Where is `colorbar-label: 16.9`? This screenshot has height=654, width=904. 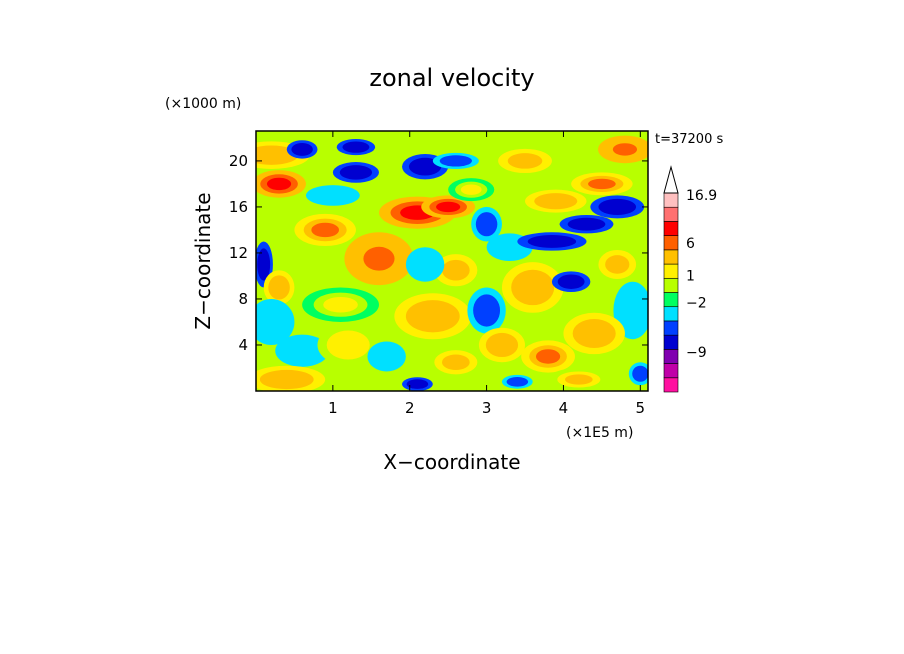 colorbar-label: 16.9 is located at coordinates (701, 196).